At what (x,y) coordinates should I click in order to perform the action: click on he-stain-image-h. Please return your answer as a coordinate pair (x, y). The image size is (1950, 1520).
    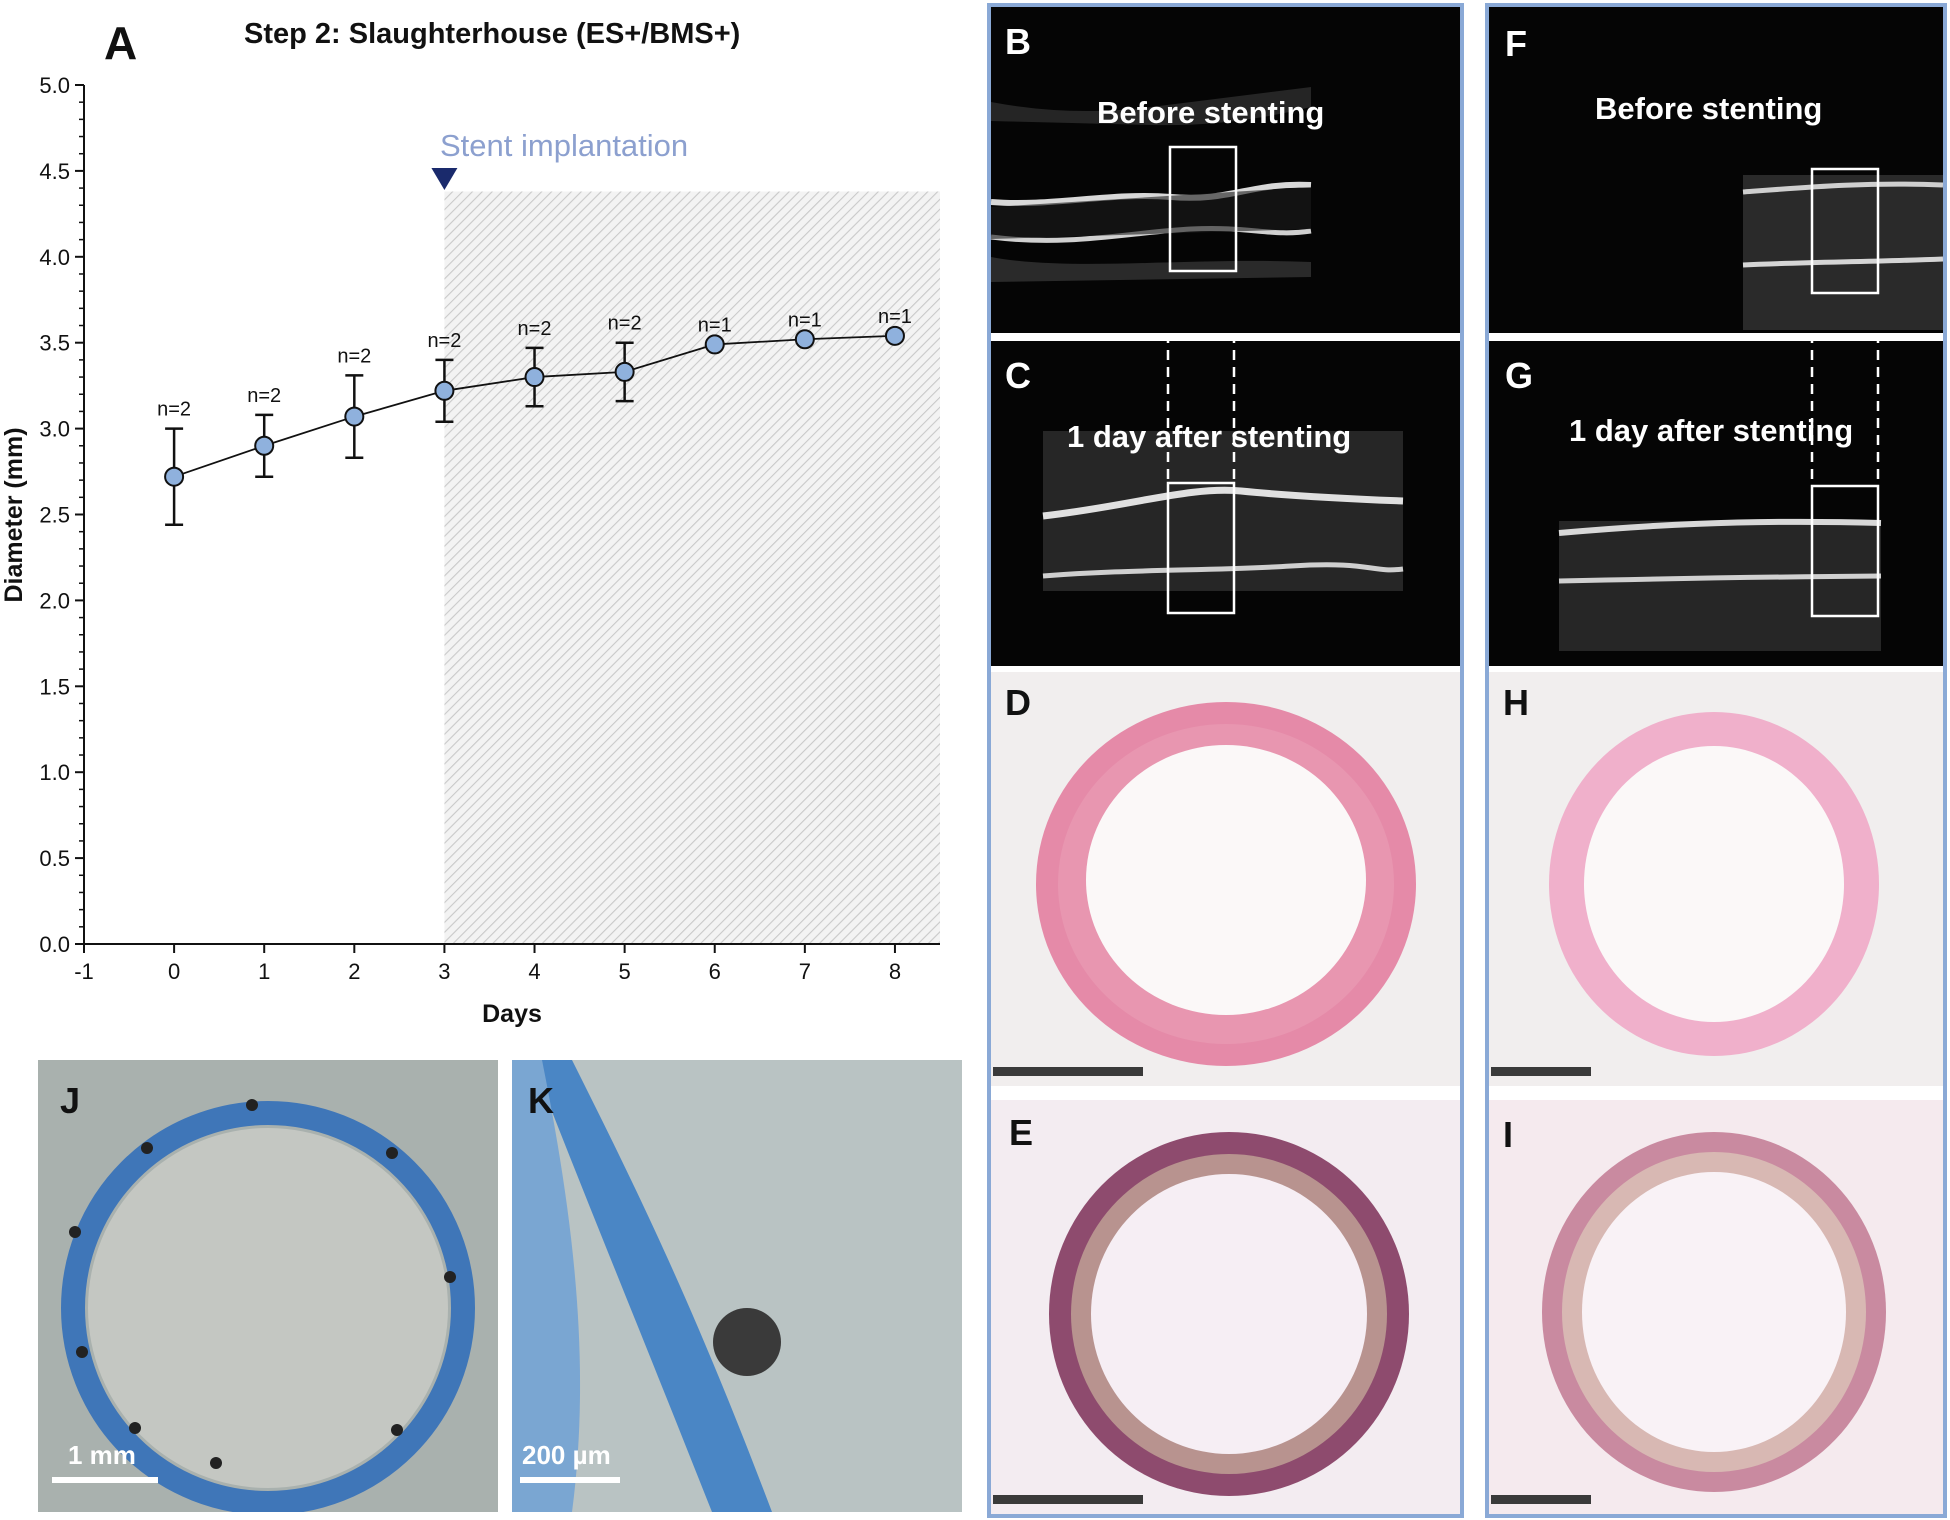
    Looking at the image, I should click on (1714, 884).